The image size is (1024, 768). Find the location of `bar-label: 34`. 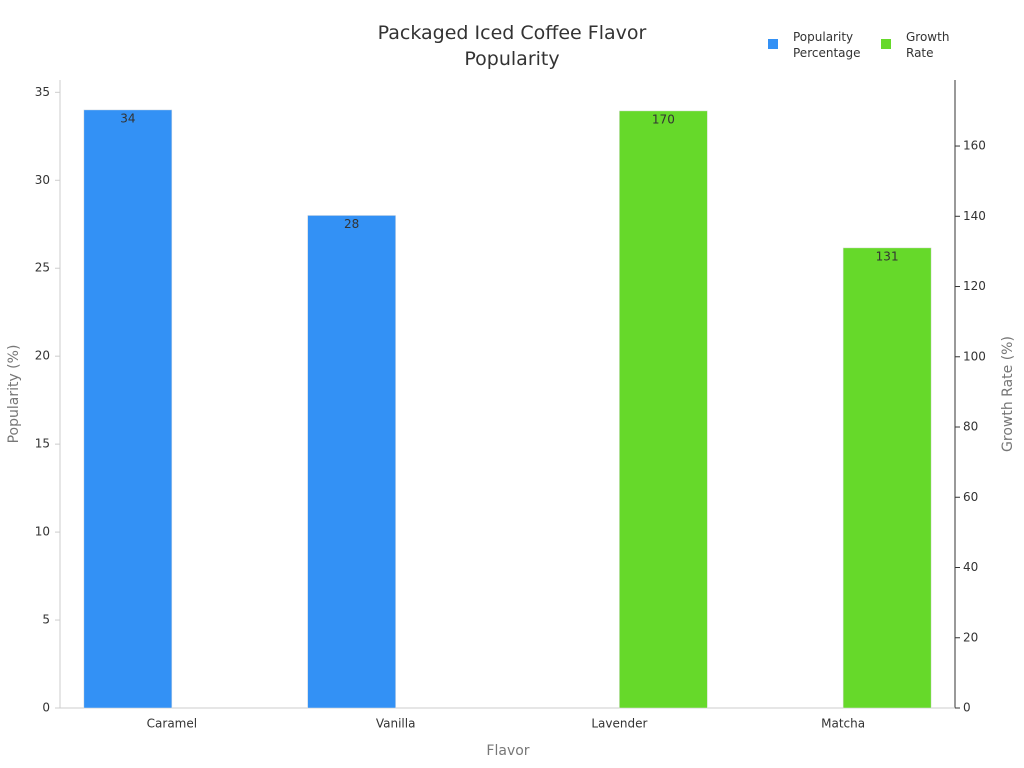

bar-label: 34 is located at coordinates (127, 118).